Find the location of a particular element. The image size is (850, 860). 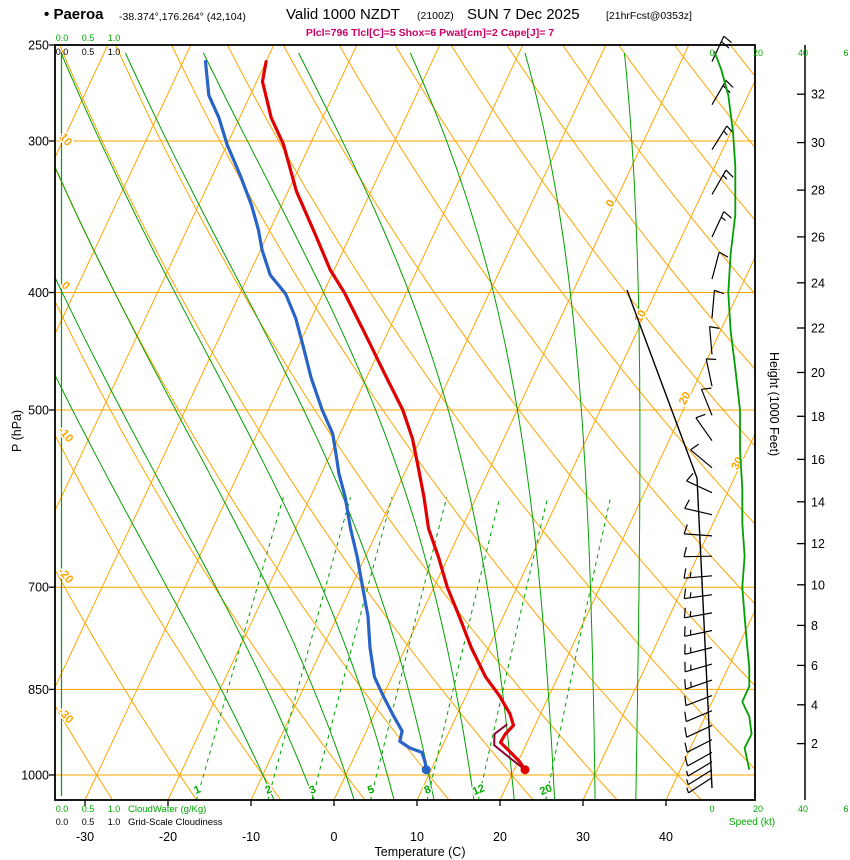

svg-text: 1000 is located at coordinates (35, 776).